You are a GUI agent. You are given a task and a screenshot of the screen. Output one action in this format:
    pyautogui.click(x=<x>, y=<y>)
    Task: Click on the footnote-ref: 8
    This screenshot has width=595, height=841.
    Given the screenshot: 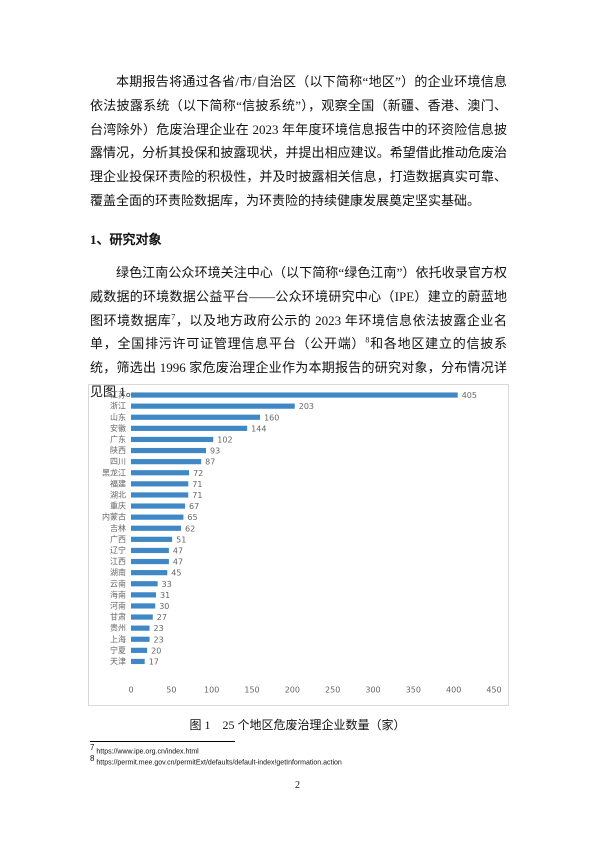 What is the action you would take?
    pyautogui.click(x=367, y=341)
    